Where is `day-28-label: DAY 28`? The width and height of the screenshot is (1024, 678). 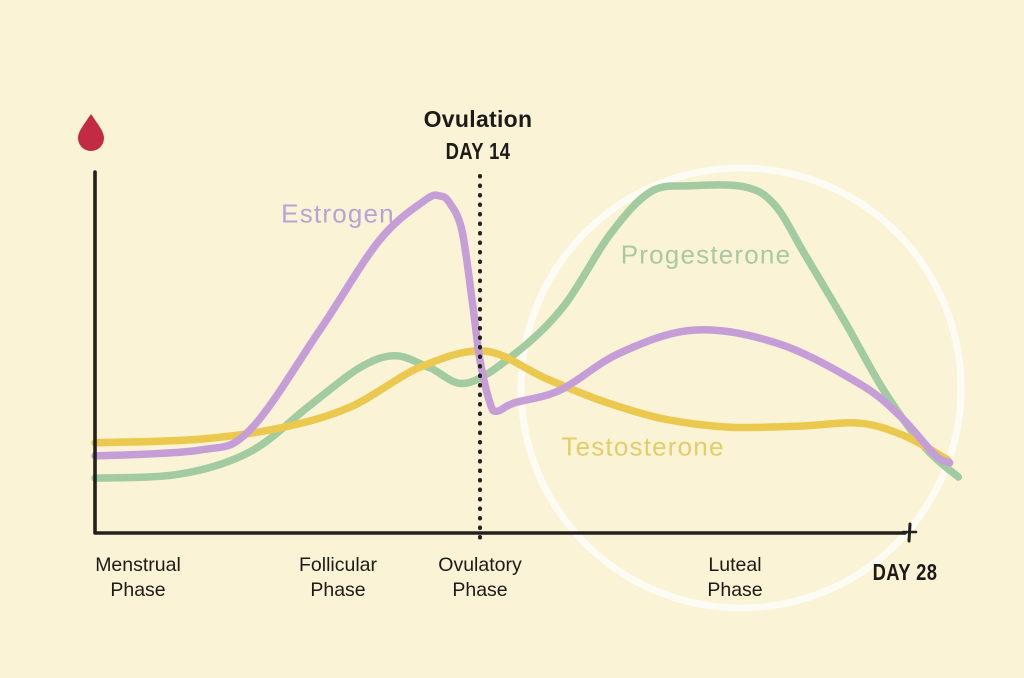
day-28-label: DAY 28 is located at coordinates (904, 572).